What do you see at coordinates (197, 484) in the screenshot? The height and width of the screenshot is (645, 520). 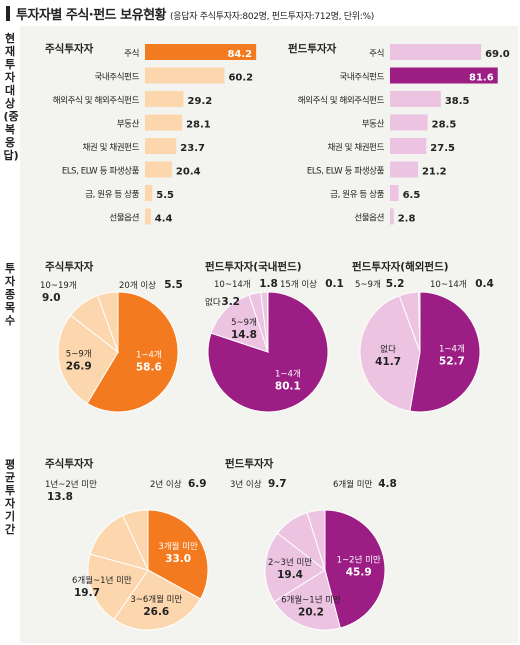 I see `pie-slice-value: 6.9` at bounding box center [197, 484].